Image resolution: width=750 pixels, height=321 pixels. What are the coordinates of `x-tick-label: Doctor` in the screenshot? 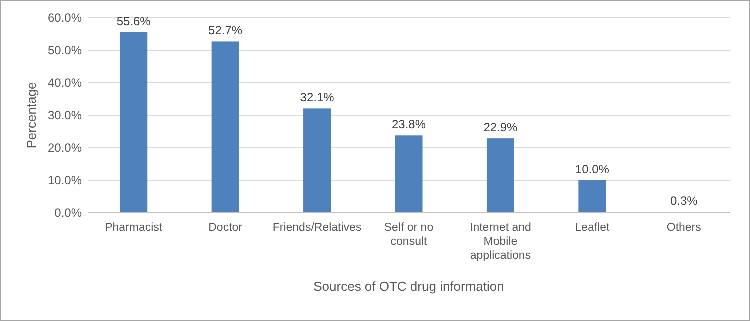 It's located at (225, 228).